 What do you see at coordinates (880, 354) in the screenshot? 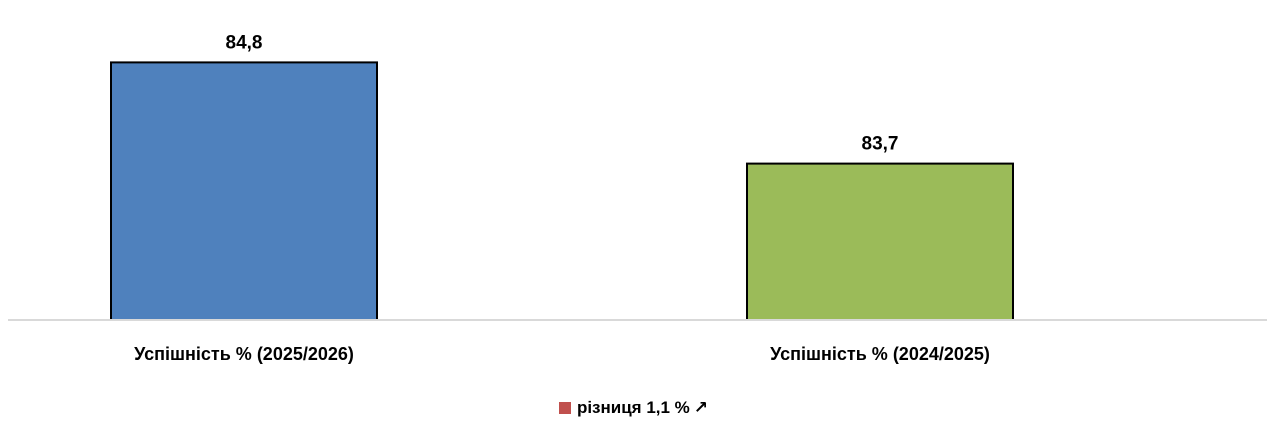
I see `category-label-2: Успішність % (2024/2025)` at bounding box center [880, 354].